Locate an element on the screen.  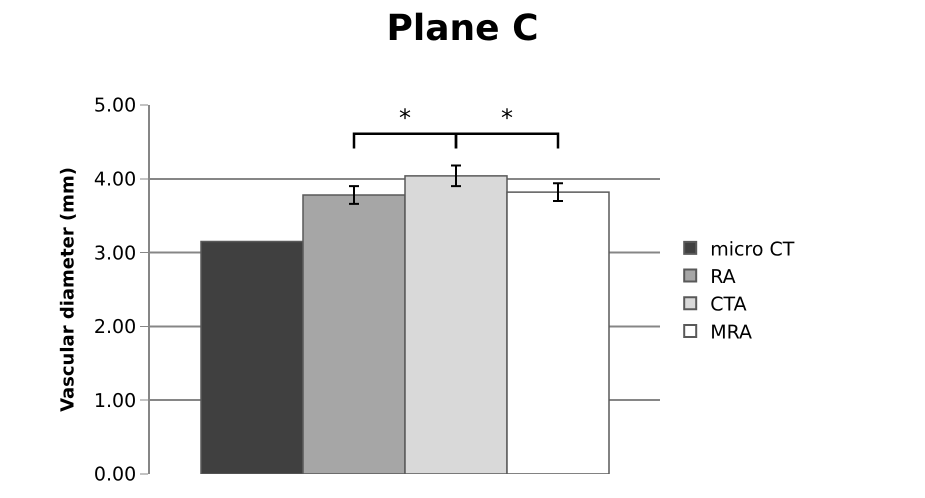
legend-label: RA is located at coordinates (723, 277).